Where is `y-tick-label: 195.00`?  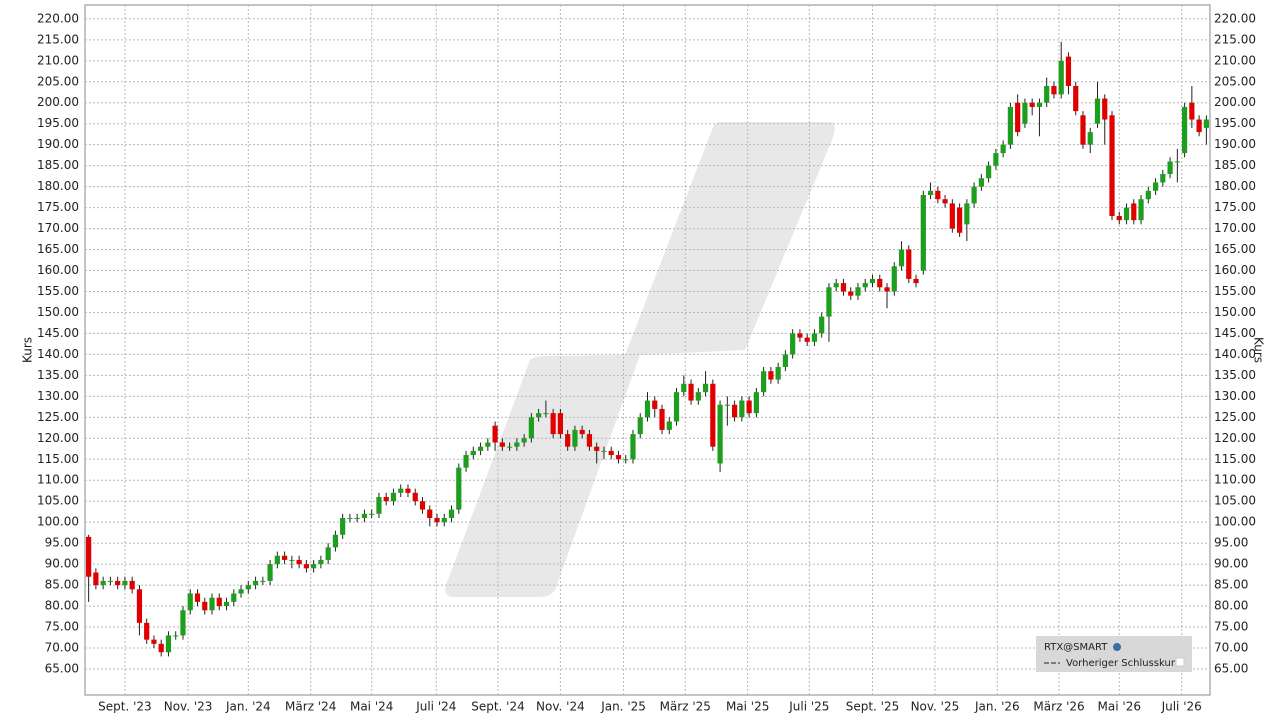 y-tick-label: 195.00 is located at coordinates (58, 123).